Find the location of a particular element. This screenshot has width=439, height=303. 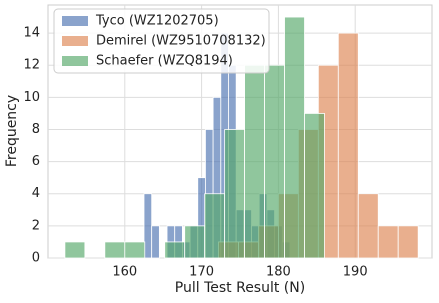

x-tick-label: 160 is located at coordinates (124, 272).